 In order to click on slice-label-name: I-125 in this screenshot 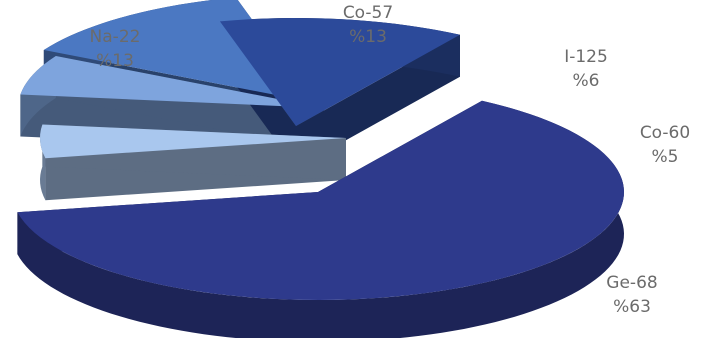, I will do `click(586, 57)`.